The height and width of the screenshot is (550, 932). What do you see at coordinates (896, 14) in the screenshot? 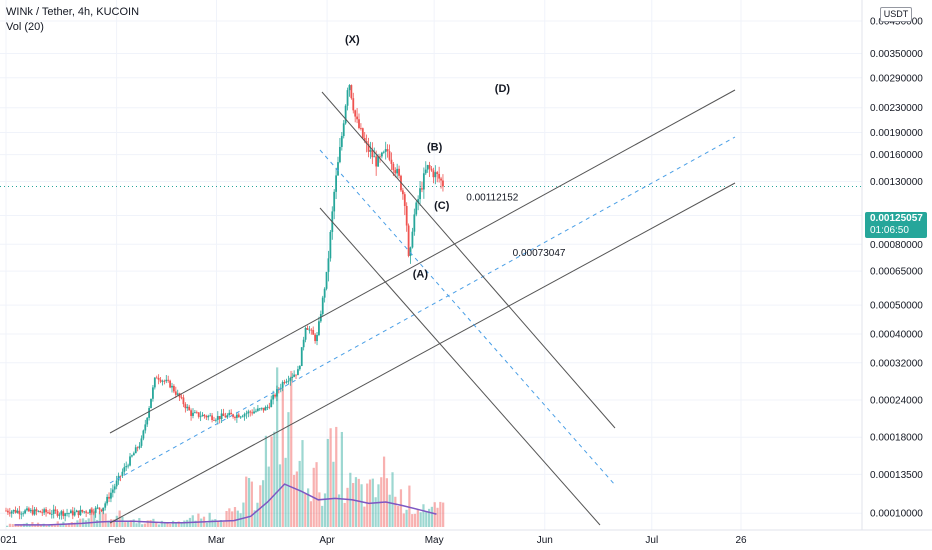
I see `currency-unit-button: USDT` at bounding box center [896, 14].